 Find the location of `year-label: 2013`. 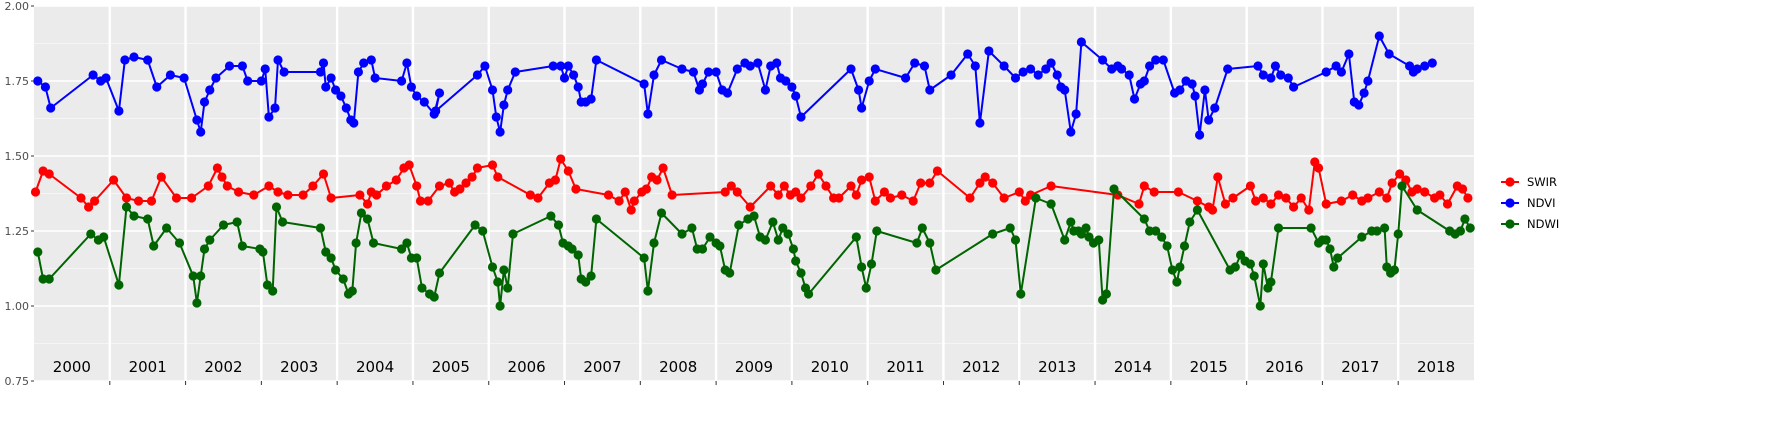

year-label: 2013 is located at coordinates (1057, 367).